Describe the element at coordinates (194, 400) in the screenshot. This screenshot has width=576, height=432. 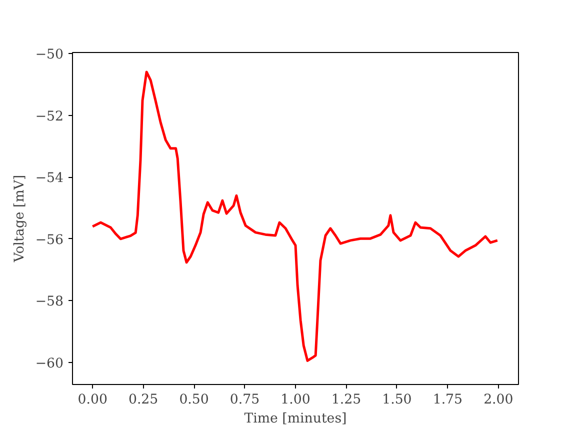
I see `x-tick-label: 0.50` at that location.